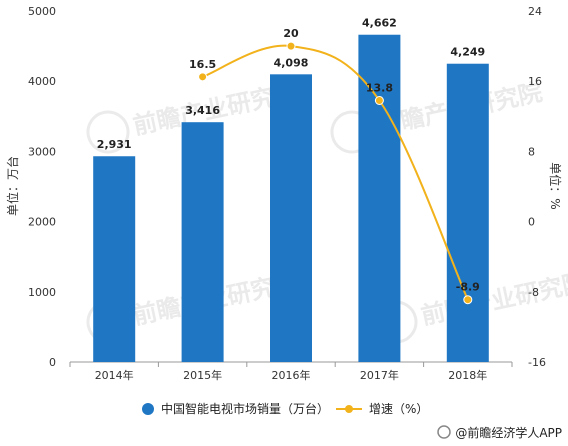 The image size is (568, 446). Describe the element at coordinates (398, 409) in the screenshot. I see `legend-line-label: 增速（%）` at that location.